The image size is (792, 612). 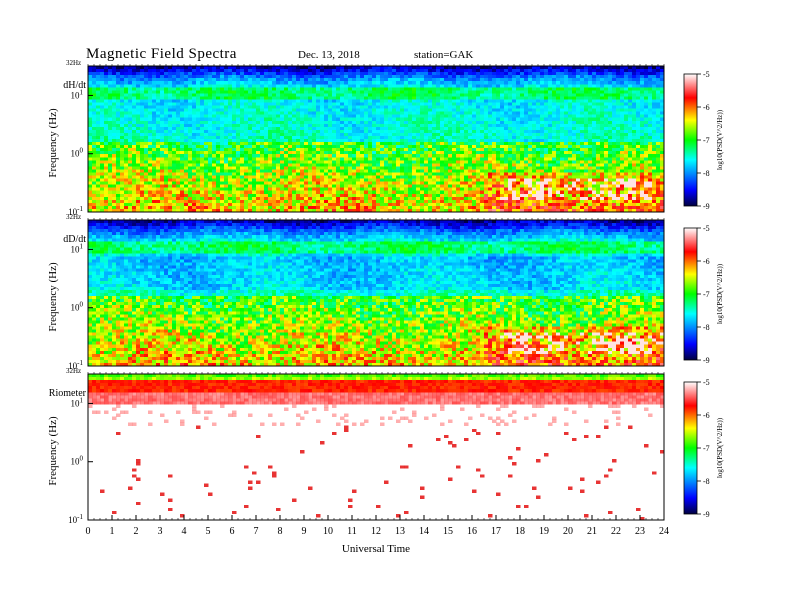 What do you see at coordinates (88, 531) in the screenshot?
I see `x-tick-label: 0` at bounding box center [88, 531].